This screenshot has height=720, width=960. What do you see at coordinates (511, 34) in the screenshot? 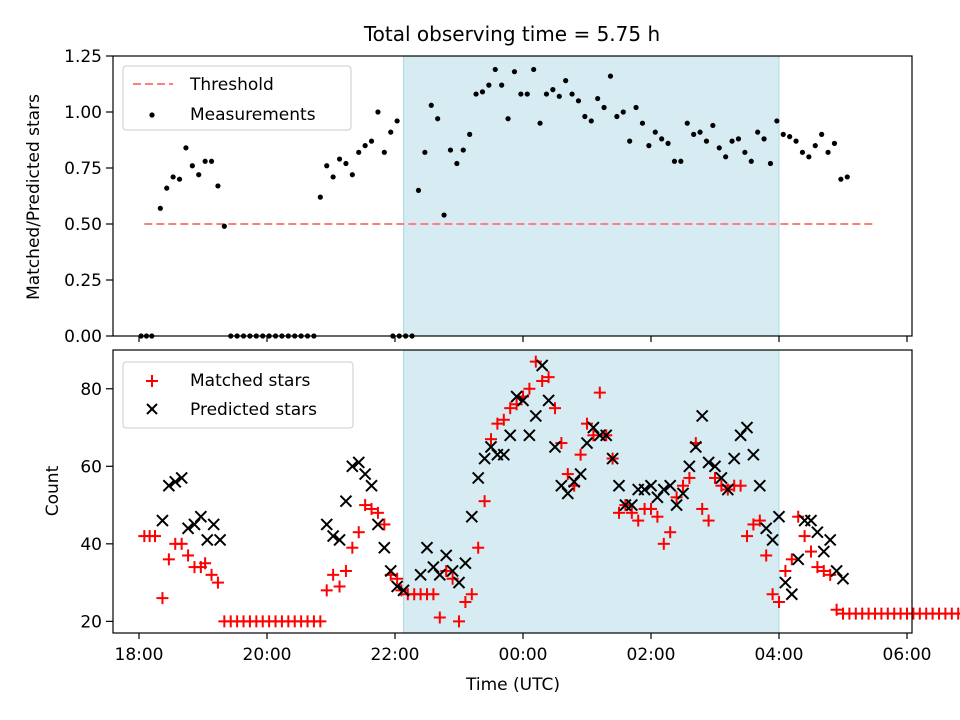
I see `top-title: Total observing time = 5.75 h` at bounding box center [511, 34].